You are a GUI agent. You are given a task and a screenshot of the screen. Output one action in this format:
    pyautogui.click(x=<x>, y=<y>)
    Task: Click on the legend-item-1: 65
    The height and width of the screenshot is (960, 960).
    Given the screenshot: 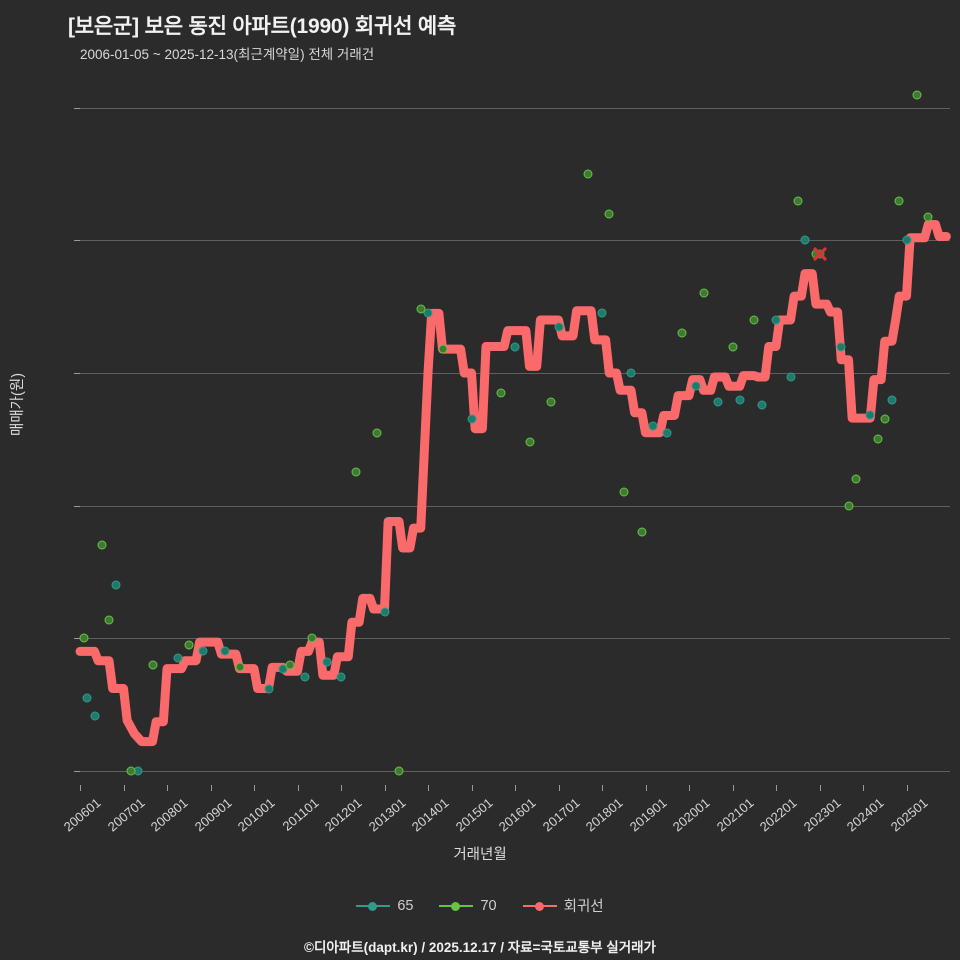 What is the action you would take?
    pyautogui.click(x=384, y=906)
    